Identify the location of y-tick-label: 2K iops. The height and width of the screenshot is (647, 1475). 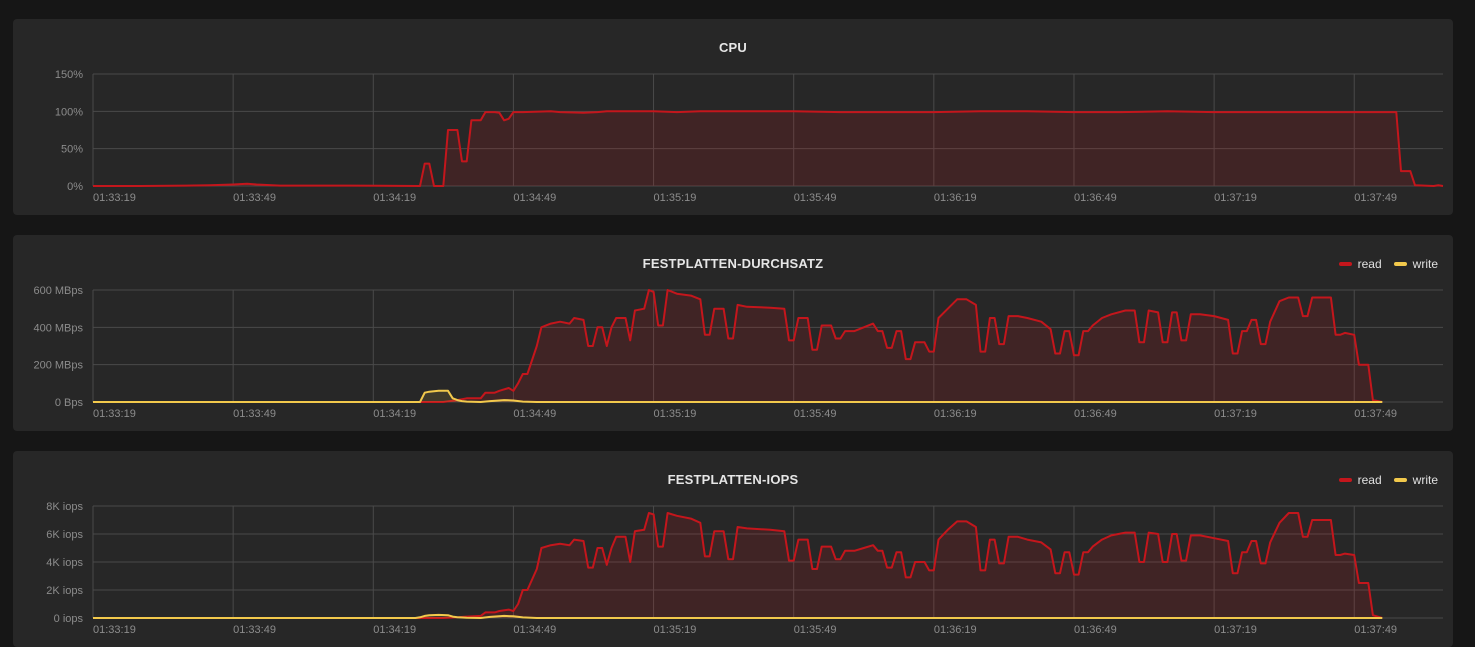
(64, 591).